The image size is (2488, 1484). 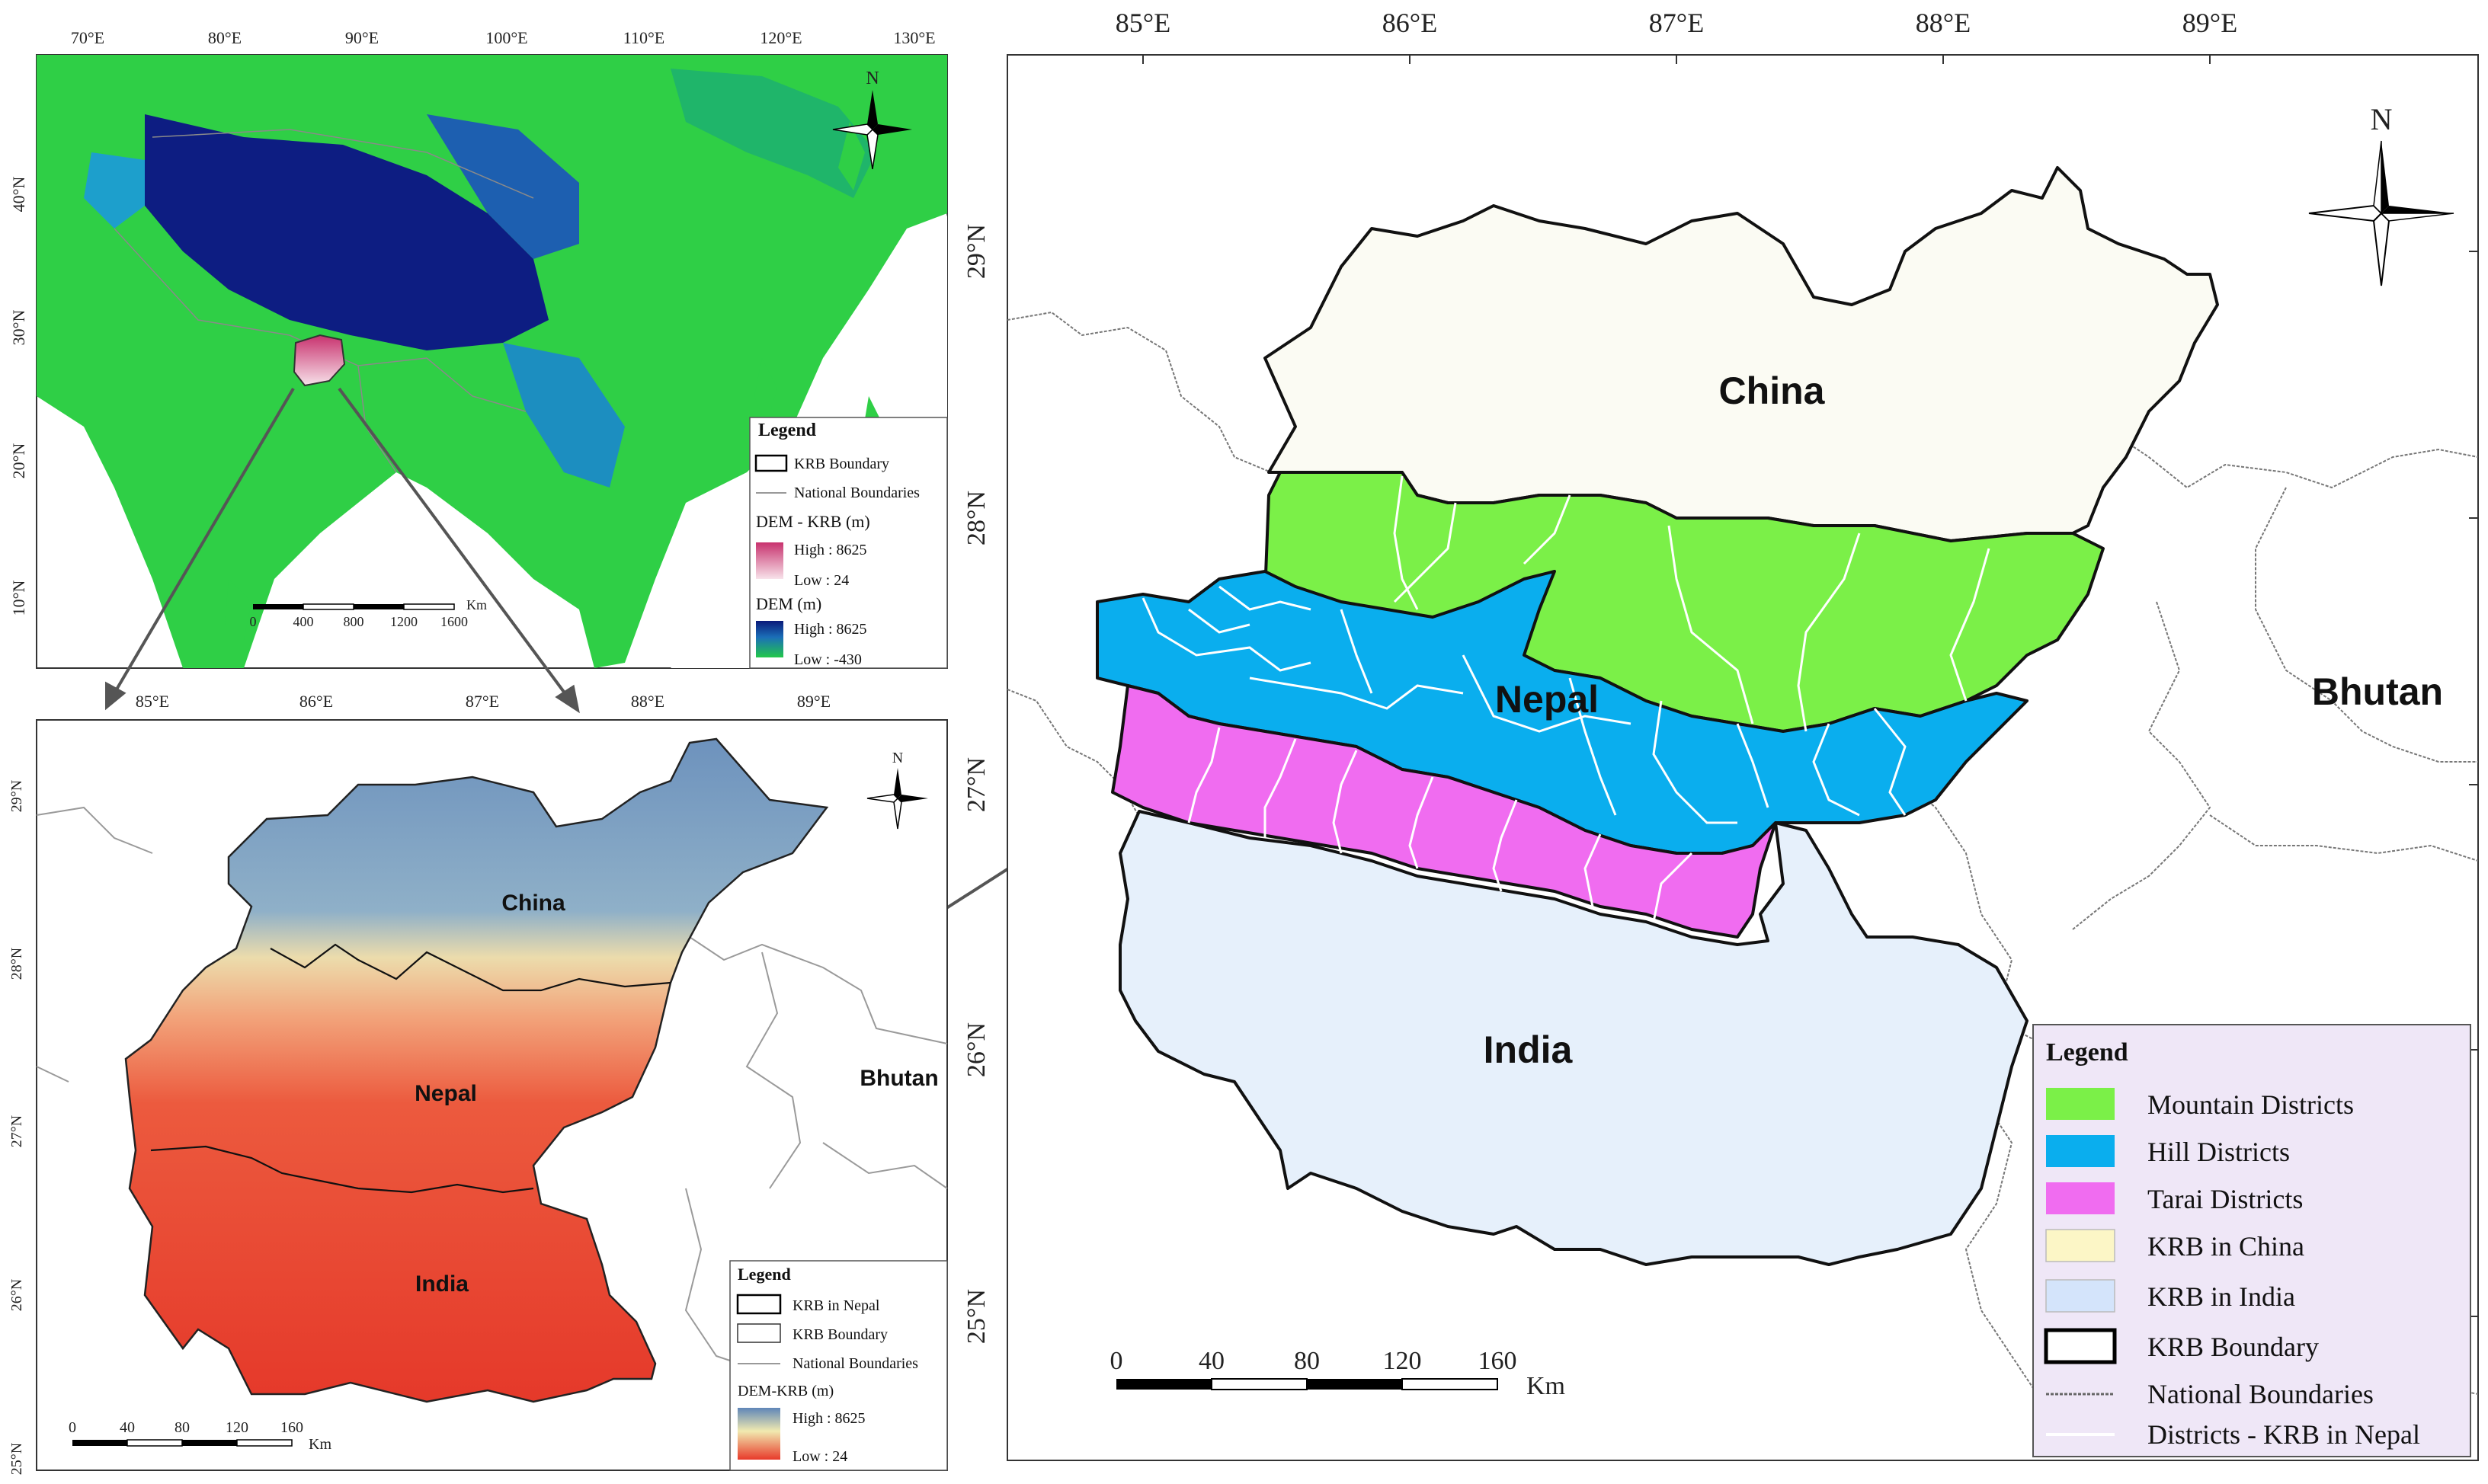 I want to click on asia-lat-tick: 30°N, so click(x=18, y=328).